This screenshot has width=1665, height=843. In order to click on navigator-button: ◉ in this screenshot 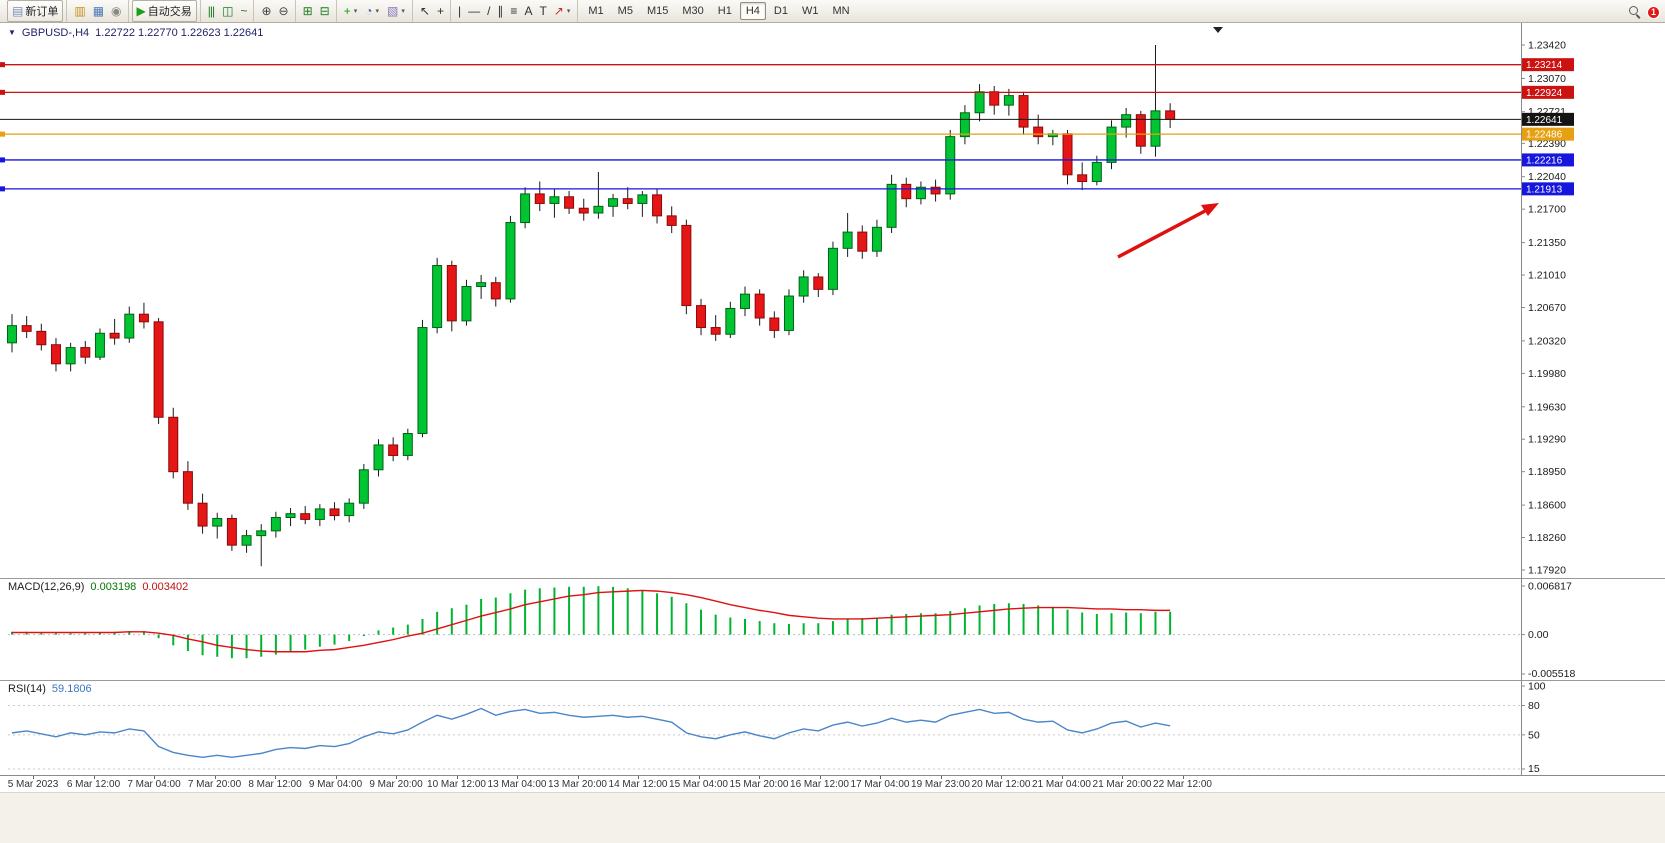, I will do `click(115, 11)`.